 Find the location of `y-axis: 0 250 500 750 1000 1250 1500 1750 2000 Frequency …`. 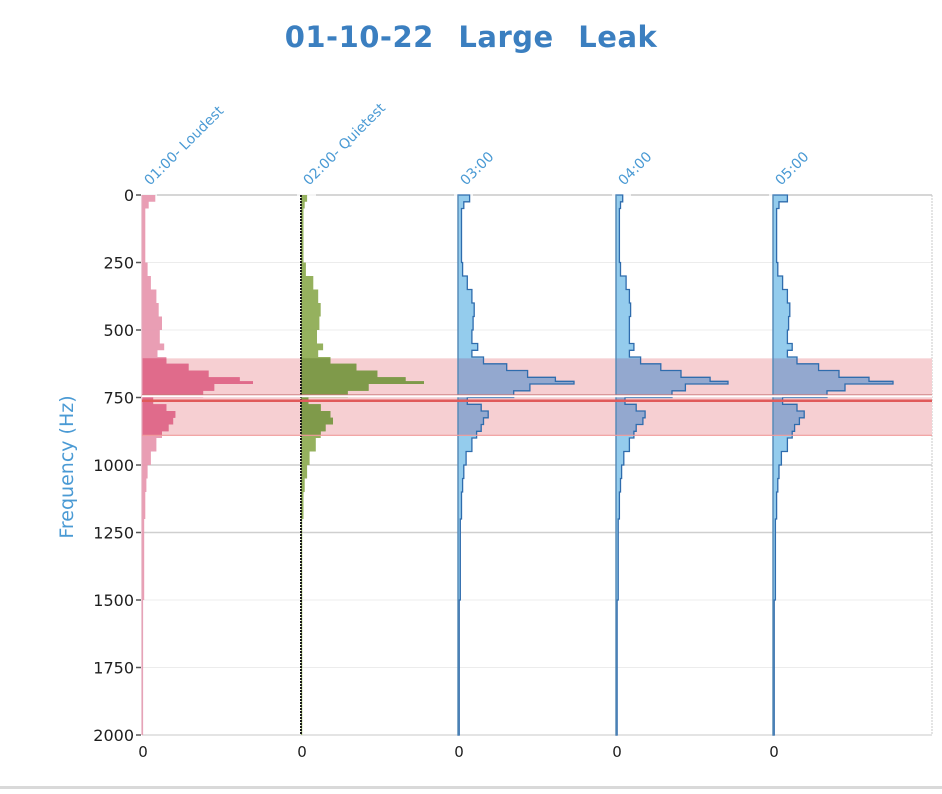

y-axis: 0 250 500 750 1000 1250 1500 1750 2000 Frequency … is located at coordinates (98, 465).